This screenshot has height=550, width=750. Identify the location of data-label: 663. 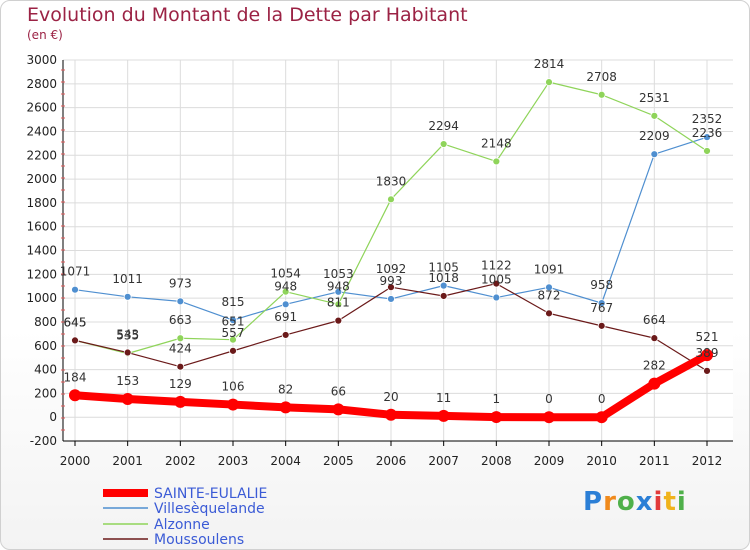
(180, 320).